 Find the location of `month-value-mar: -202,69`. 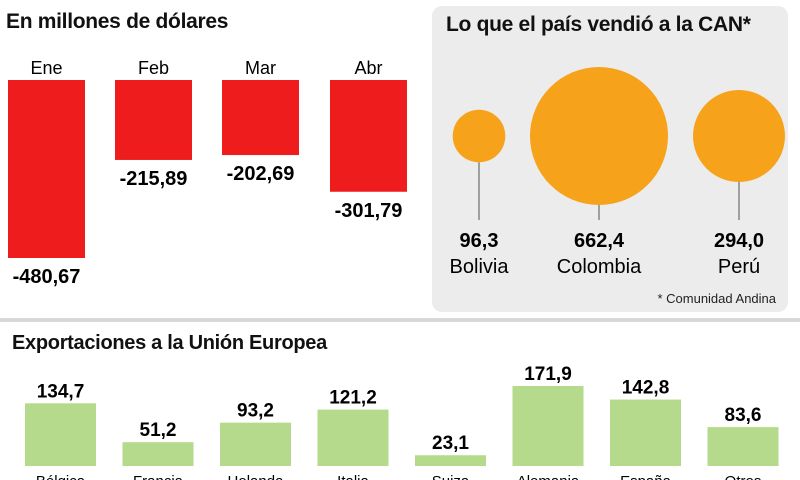

month-value-mar: -202,69 is located at coordinates (261, 174).